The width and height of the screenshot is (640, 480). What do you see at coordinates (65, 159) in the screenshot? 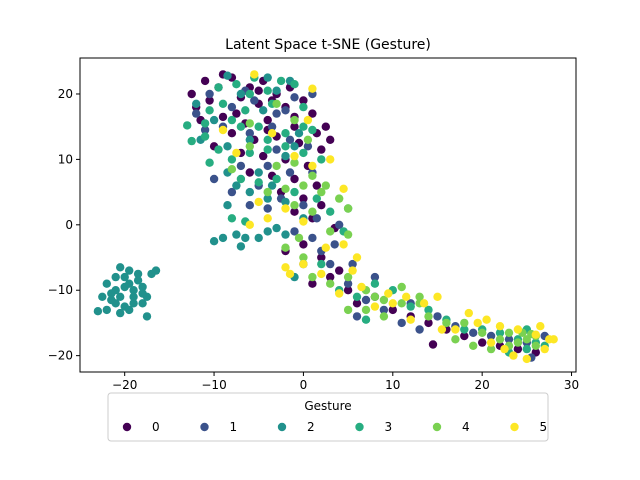
I see `y-tick-label: 10` at bounding box center [65, 159].